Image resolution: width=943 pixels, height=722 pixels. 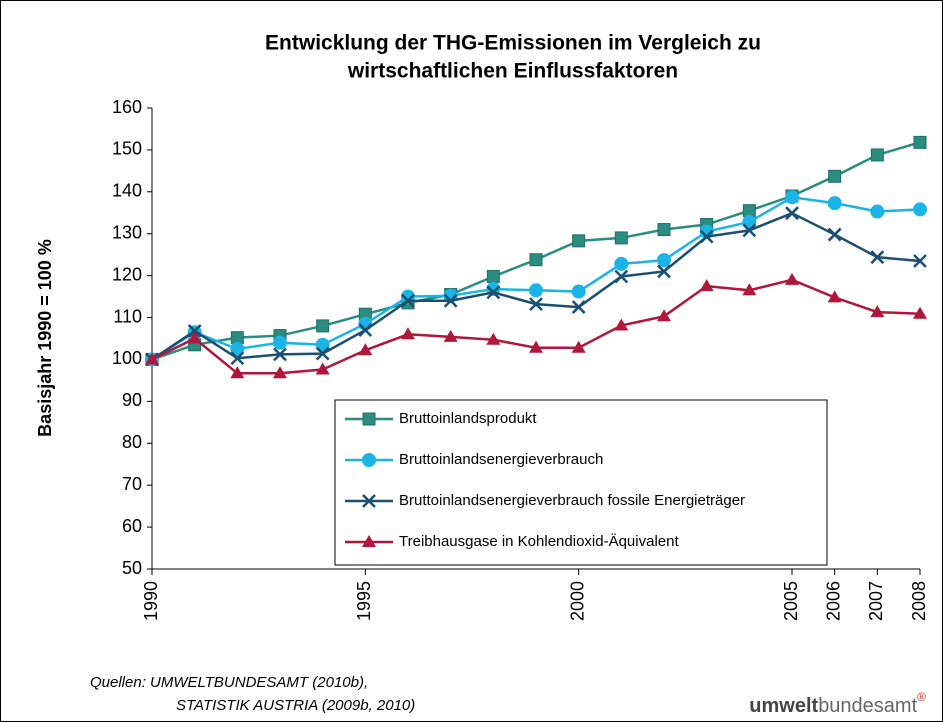 What do you see at coordinates (539, 541) in the screenshot?
I see `legend-label: Treibhausgase in Kohlendioxid-Äquivalent` at bounding box center [539, 541].